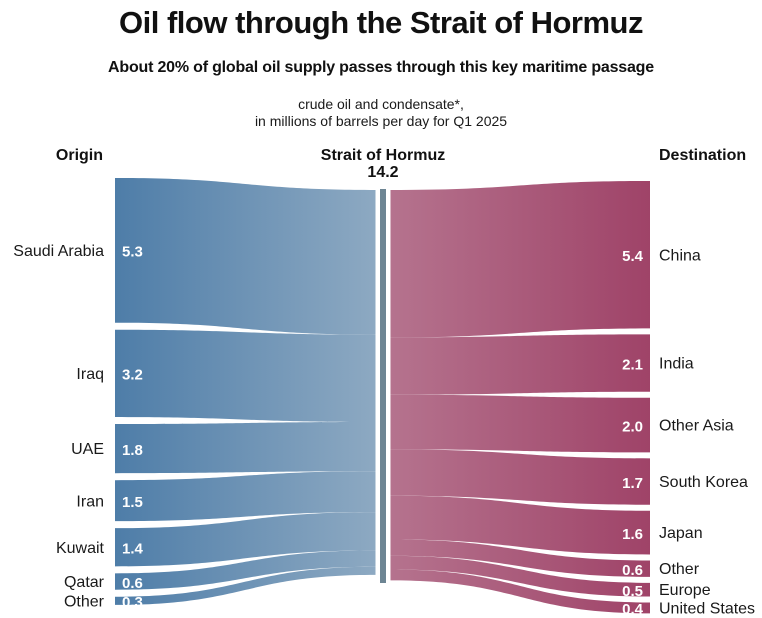  I want to click on destination-label-india: India, so click(676, 364).